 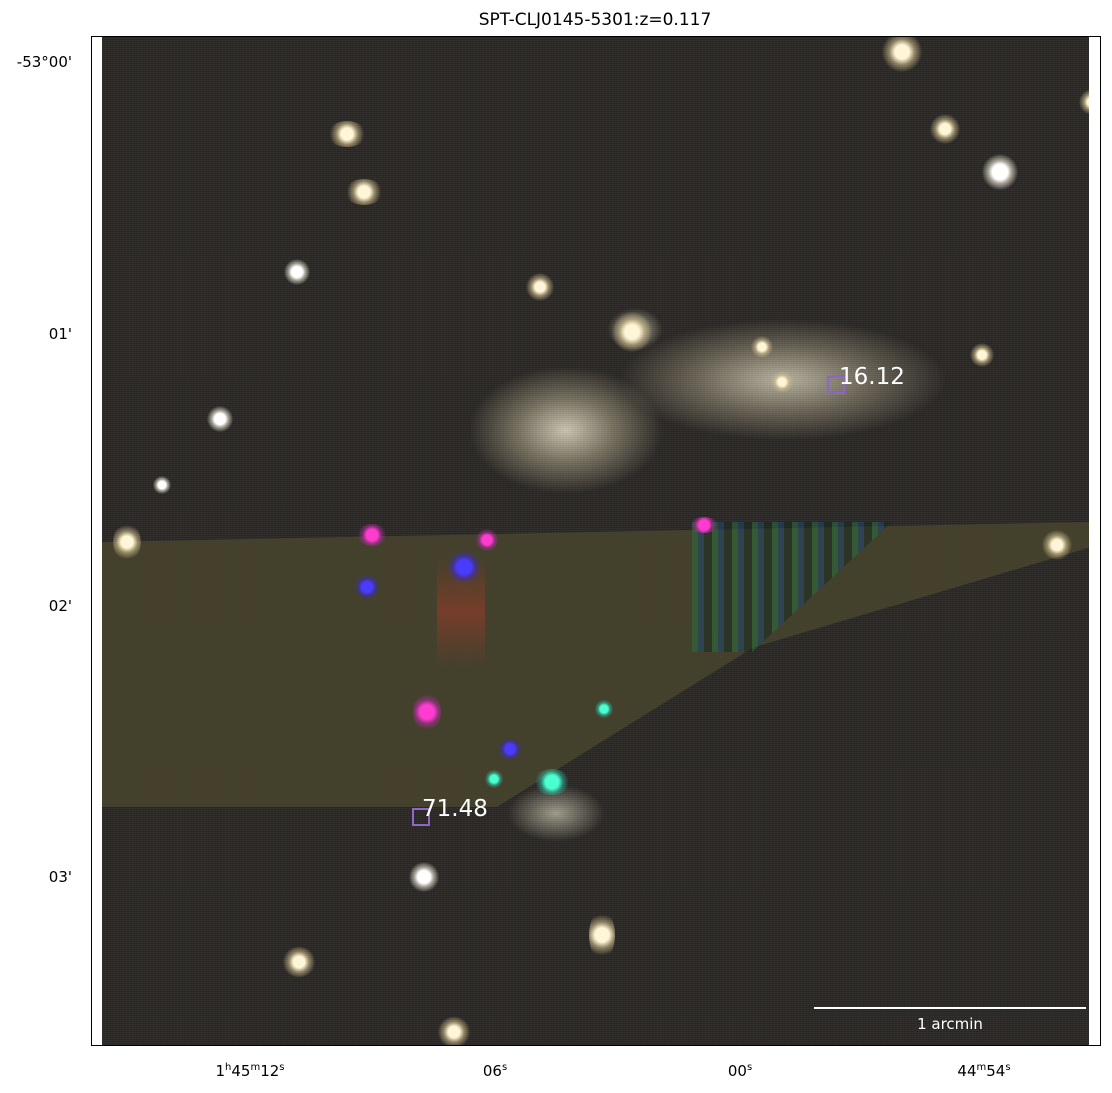 What do you see at coordinates (950, 1008) in the screenshot?
I see `scale-bar` at bounding box center [950, 1008].